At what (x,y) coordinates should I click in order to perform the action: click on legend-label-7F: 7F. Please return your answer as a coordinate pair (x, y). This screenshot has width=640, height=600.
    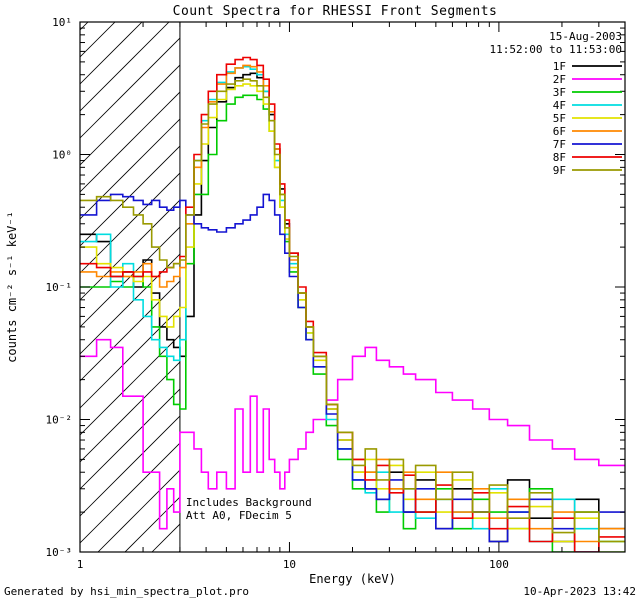
    Looking at the image, I should click on (559, 144).